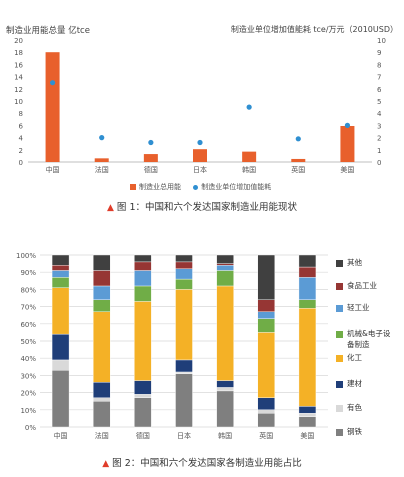 This screenshot has height=477, width=404. What do you see at coordinates (349, 383) in the screenshot?
I see `figure2-legend-item: 建材` at bounding box center [349, 383].